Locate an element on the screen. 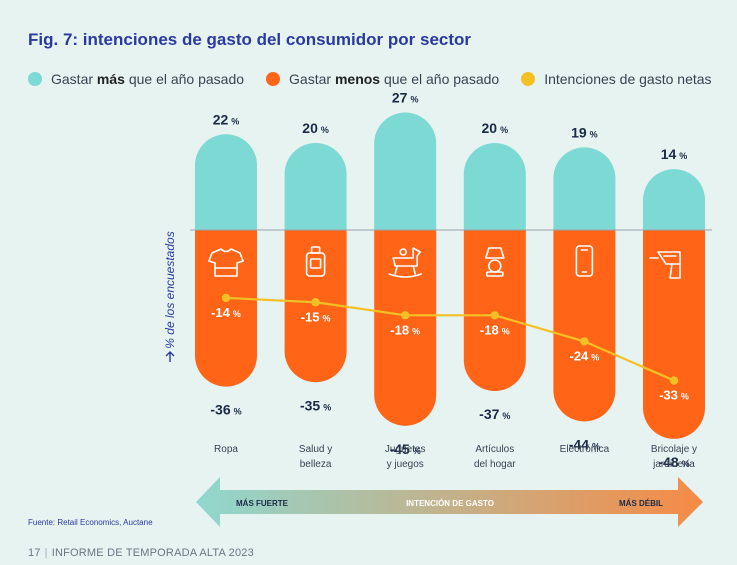 The image size is (737, 565). value-label-more: 14% is located at coordinates (674, 154).